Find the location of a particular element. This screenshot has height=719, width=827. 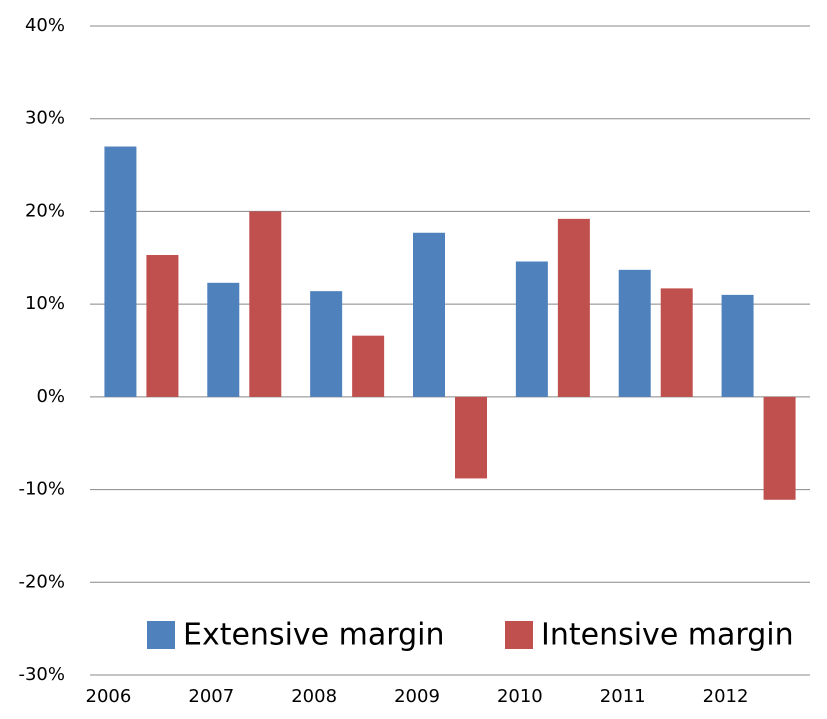

legend-label: Extensive margin is located at coordinates (313, 635).